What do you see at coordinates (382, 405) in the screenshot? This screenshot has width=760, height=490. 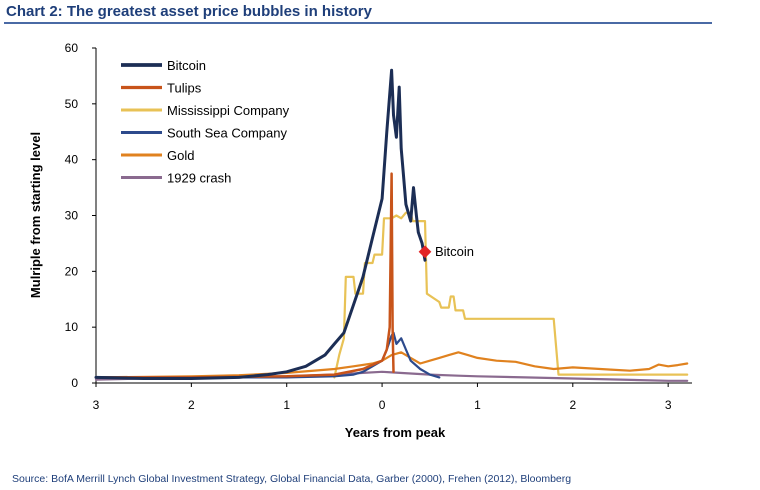 I see `x-tick-label: 0` at bounding box center [382, 405].